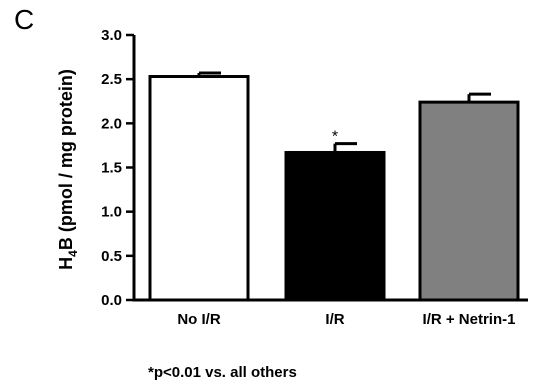 This screenshot has width=543, height=392. I want to click on panel-letter: C, so click(24, 19).